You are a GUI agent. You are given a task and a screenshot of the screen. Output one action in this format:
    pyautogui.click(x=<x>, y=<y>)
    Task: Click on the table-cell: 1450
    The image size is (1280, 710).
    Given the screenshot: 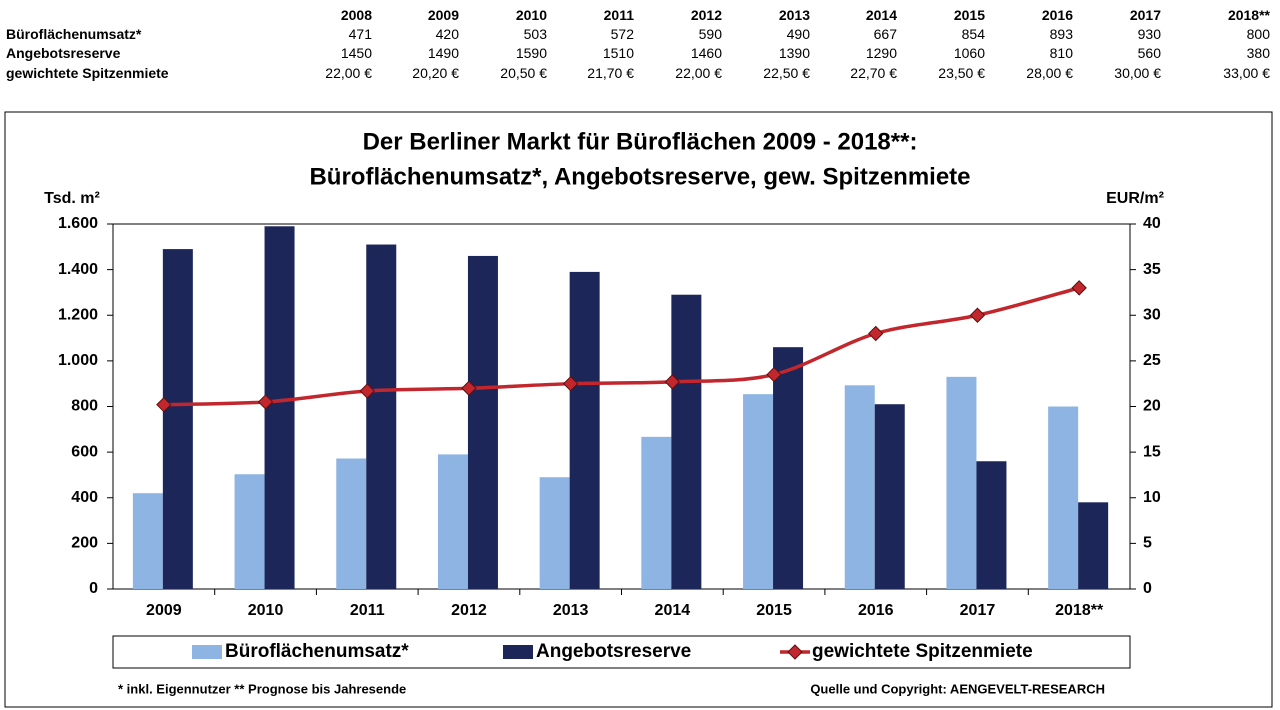 What is the action you would take?
    pyautogui.click(x=356, y=53)
    